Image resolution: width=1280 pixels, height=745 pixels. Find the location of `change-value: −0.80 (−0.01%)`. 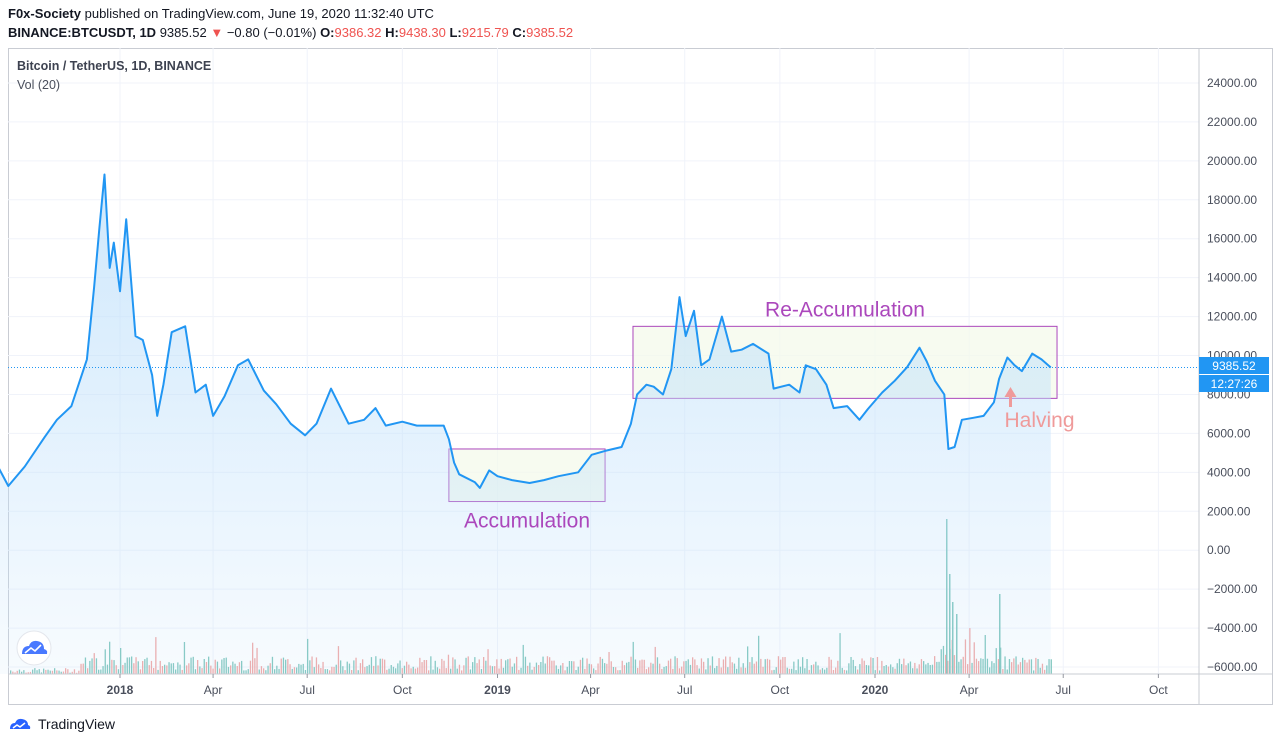

change-value: −0.80 (−0.01%) is located at coordinates (271, 32).